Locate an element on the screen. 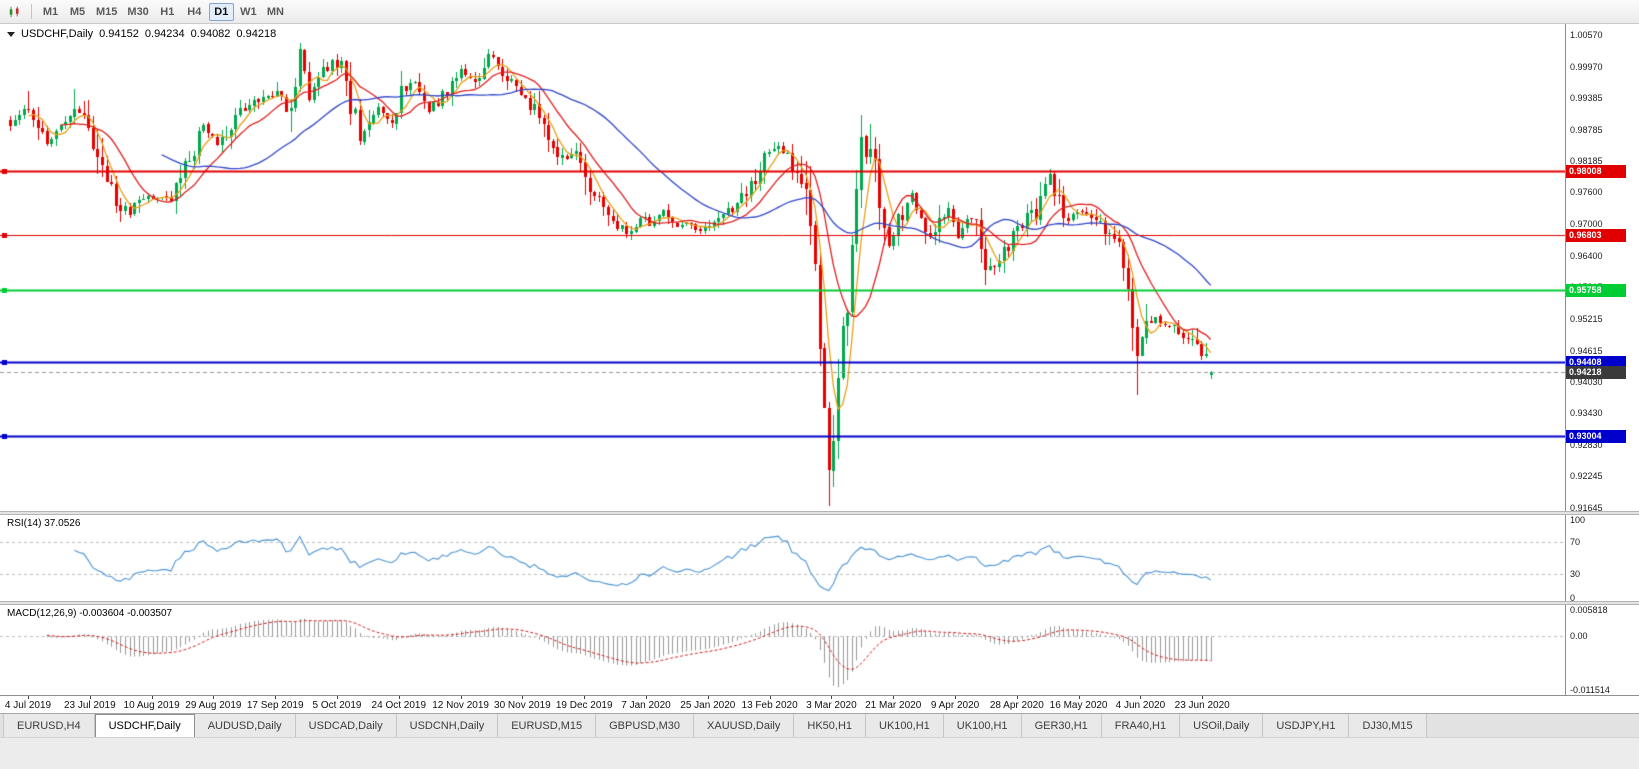 The image size is (1639, 769). date-label: 23 Jul 2019 is located at coordinates (89, 705).